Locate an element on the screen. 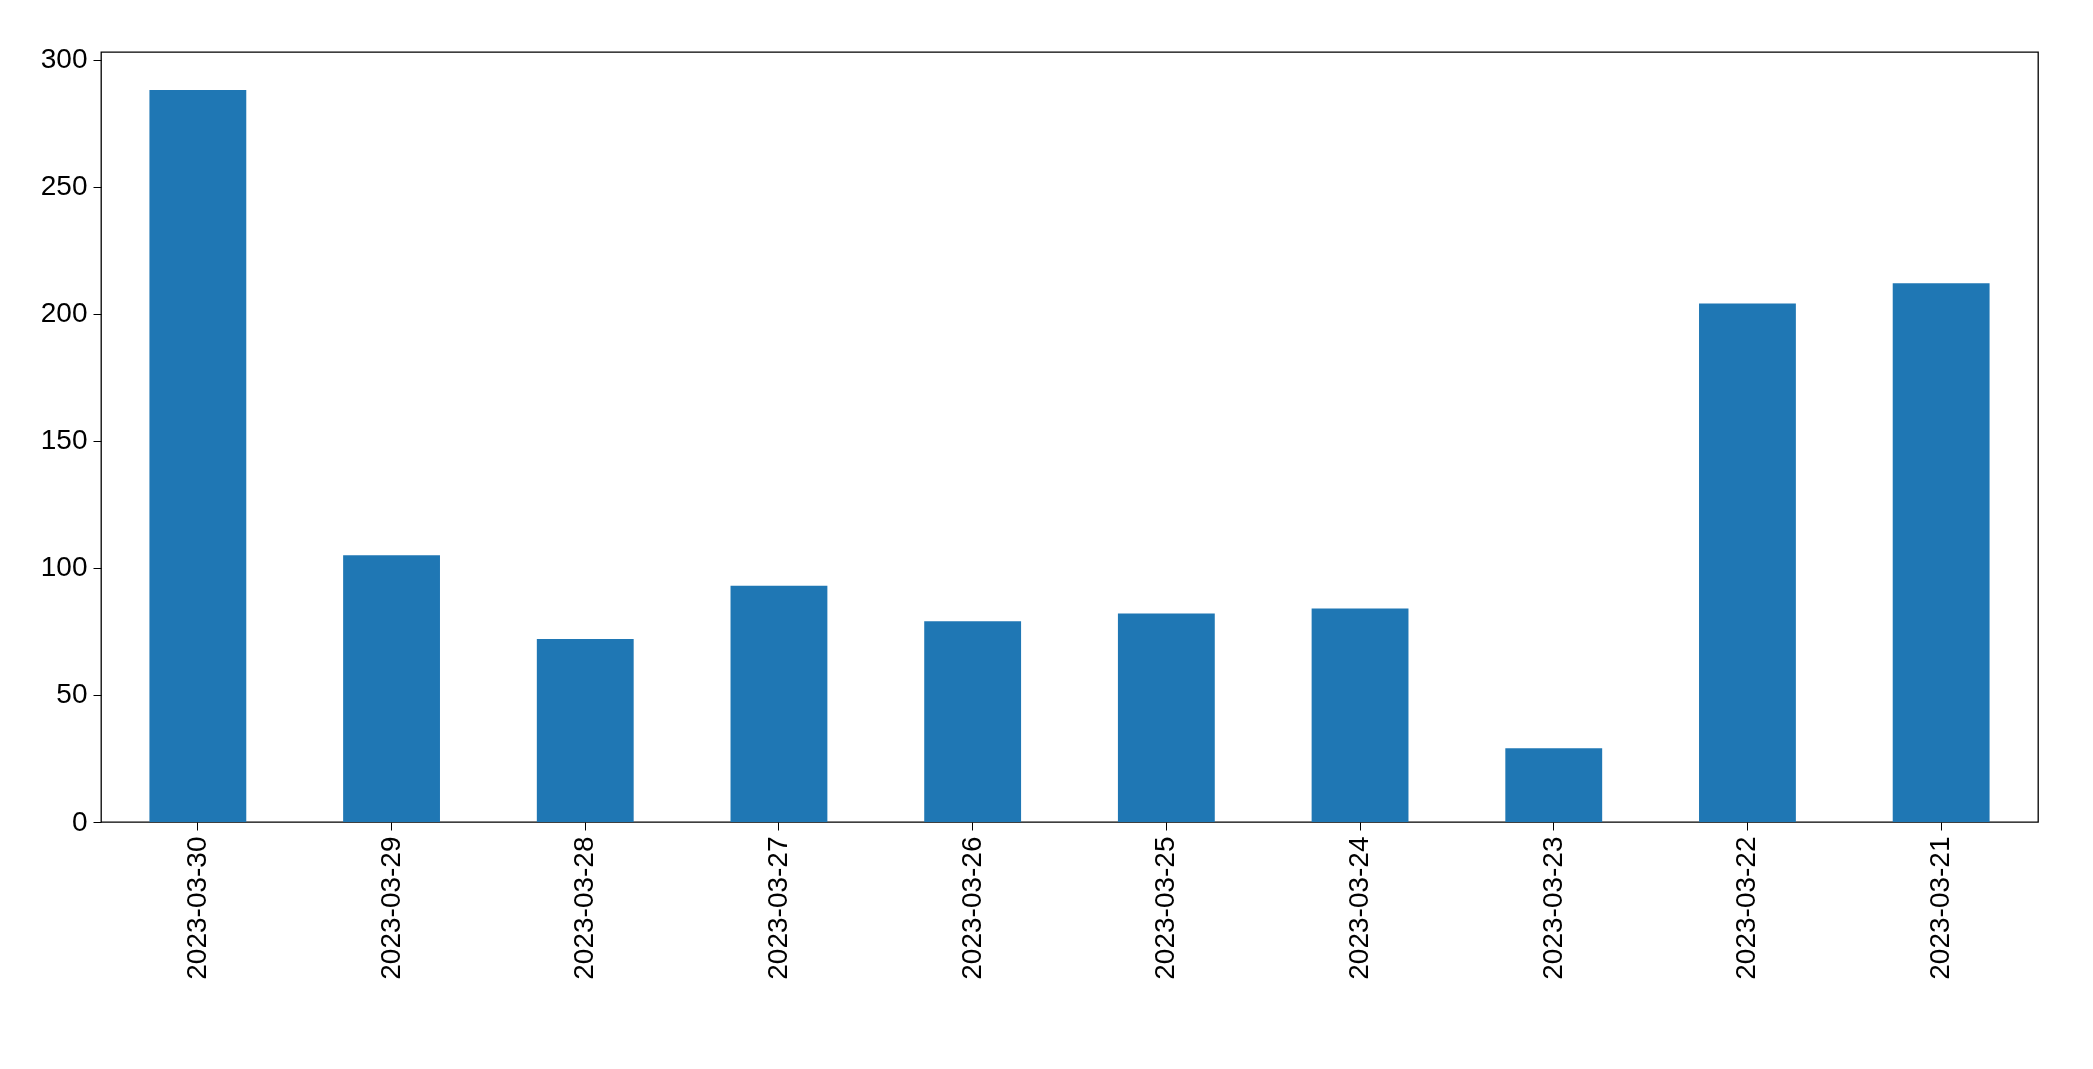  x-tick-label: 2023-03-24 is located at coordinates (1359, 908).